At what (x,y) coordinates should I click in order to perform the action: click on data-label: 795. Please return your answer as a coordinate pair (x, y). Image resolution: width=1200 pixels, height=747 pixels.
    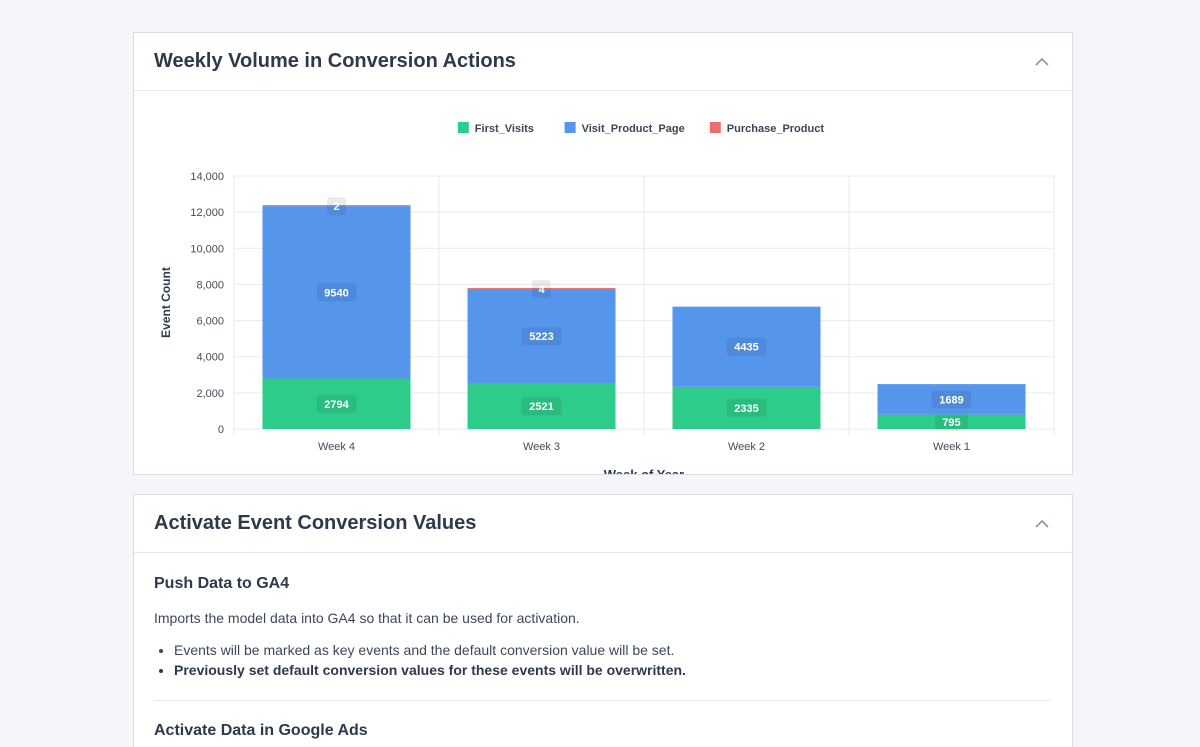
    Looking at the image, I should click on (951, 423).